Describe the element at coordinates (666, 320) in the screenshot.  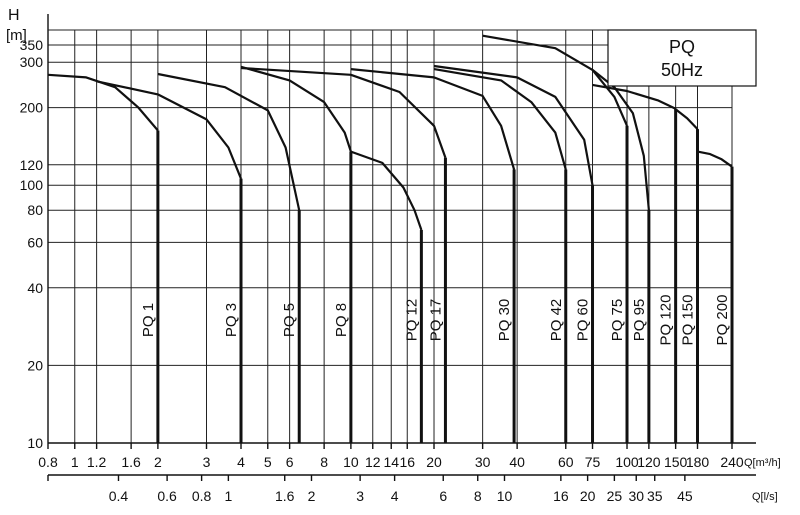
I see `series-label: PQ 120` at that location.